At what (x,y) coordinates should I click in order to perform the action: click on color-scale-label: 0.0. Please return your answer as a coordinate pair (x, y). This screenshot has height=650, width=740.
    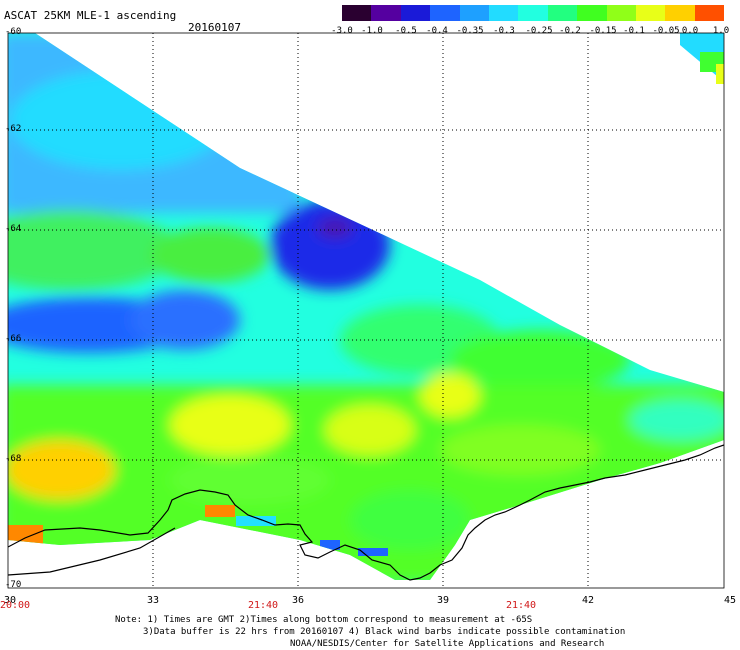
    Looking at the image, I should click on (690, 31).